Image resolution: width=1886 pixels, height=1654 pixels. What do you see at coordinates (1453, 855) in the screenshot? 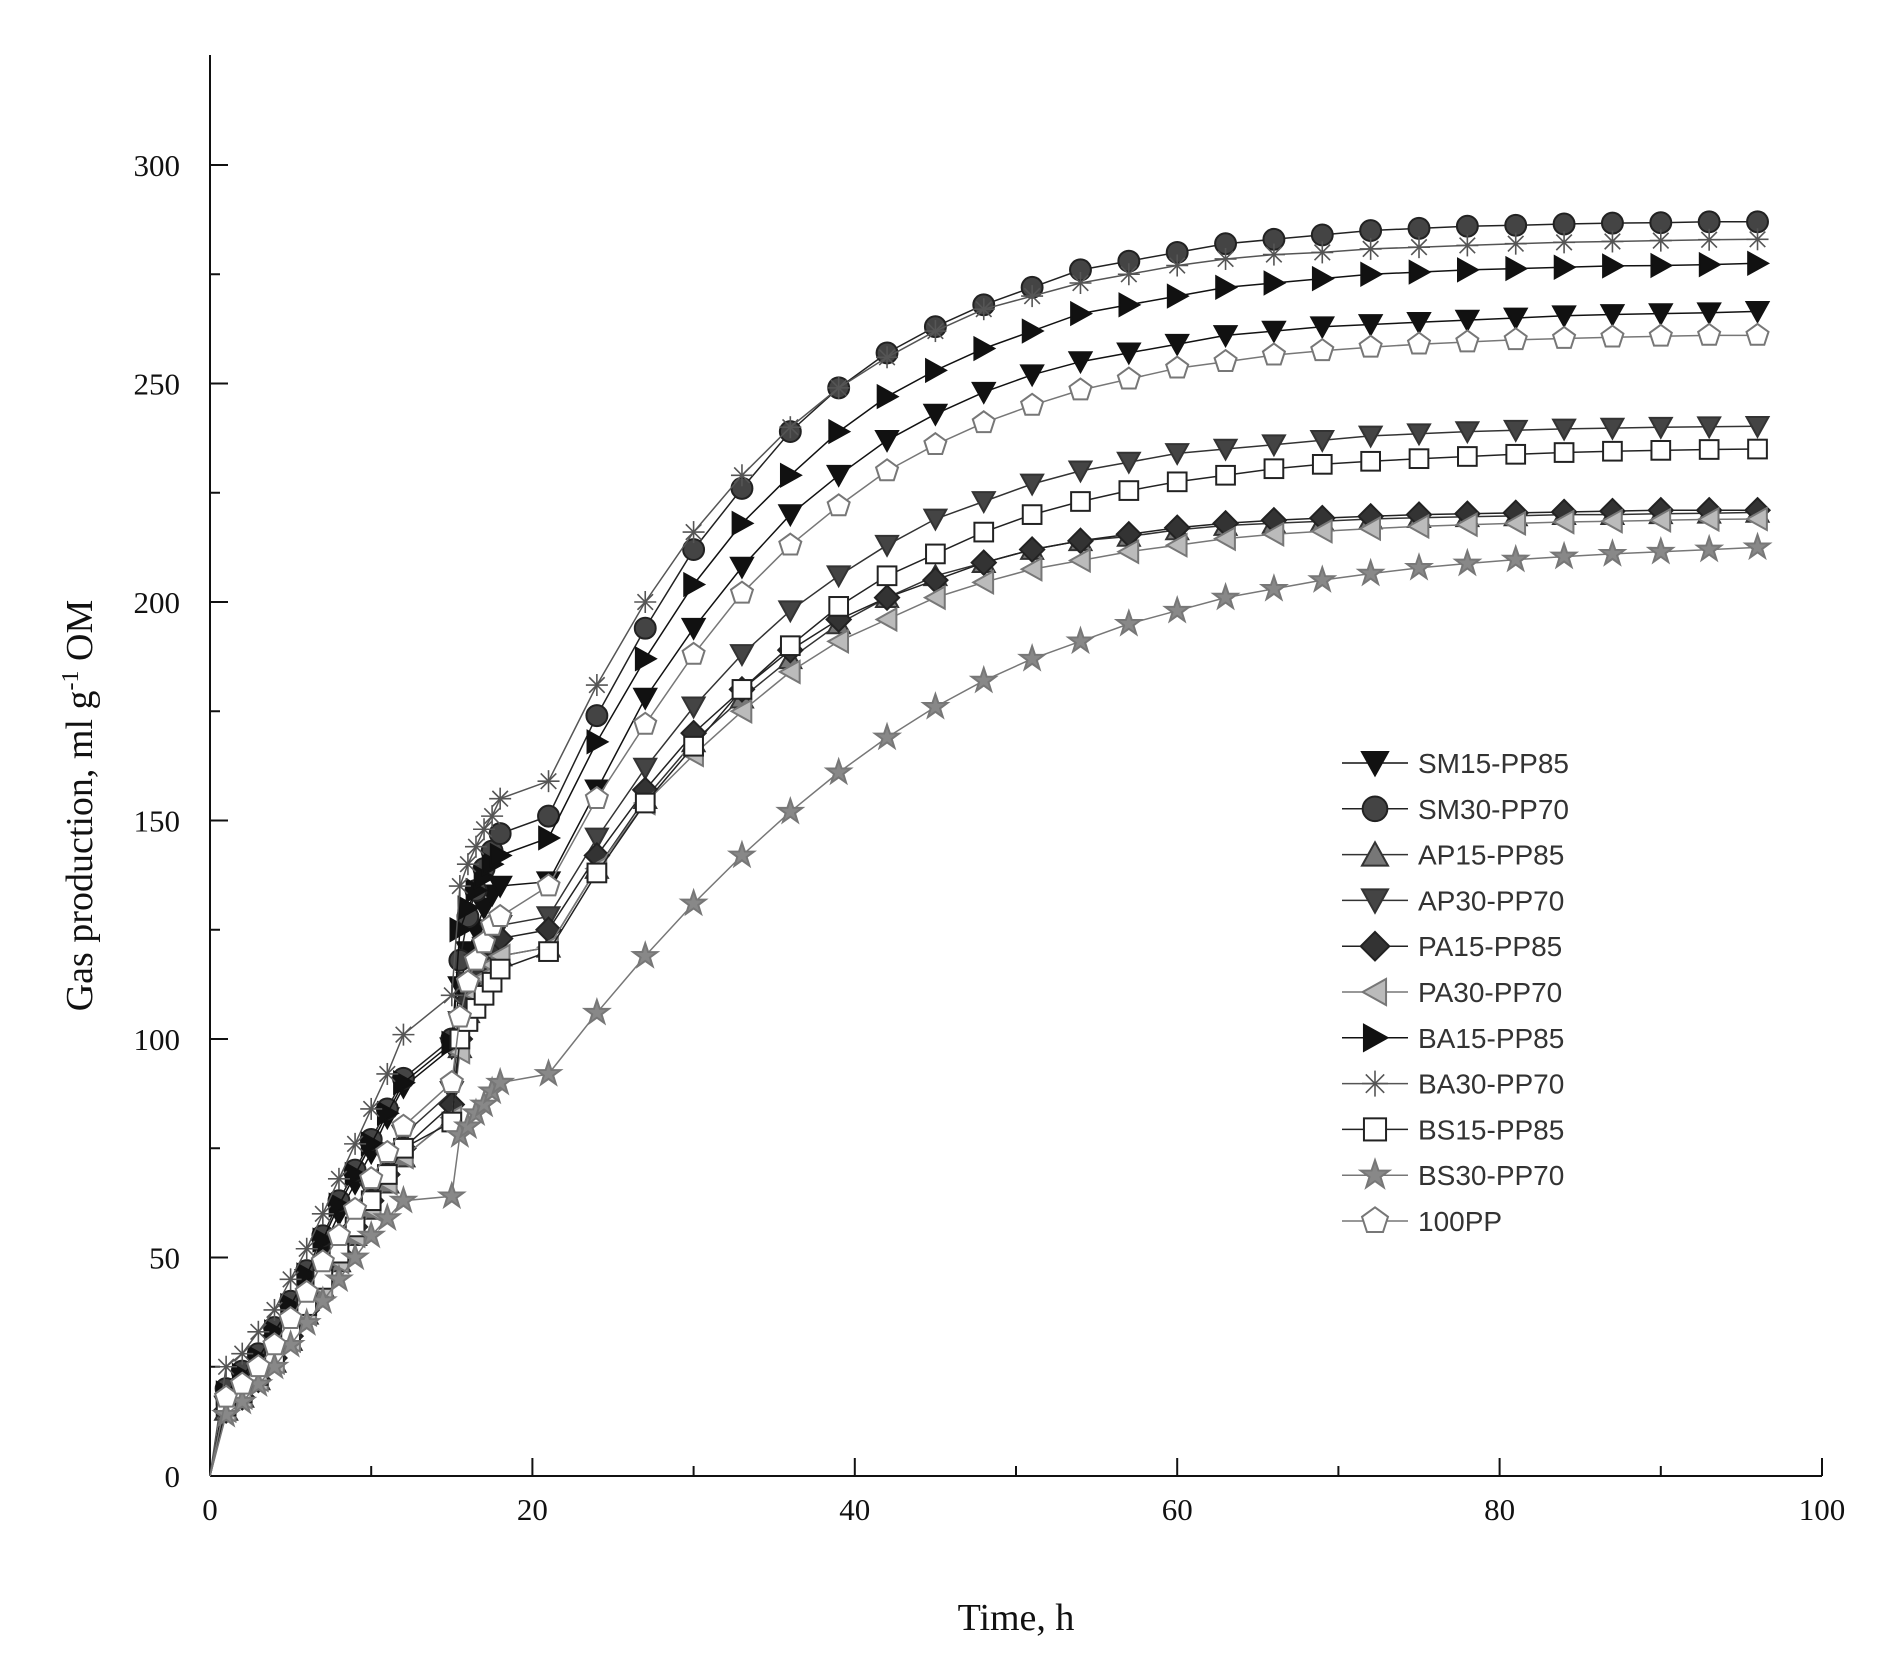
I see `legend-item-ap15-pp85: AP15-PP85` at bounding box center [1453, 855].